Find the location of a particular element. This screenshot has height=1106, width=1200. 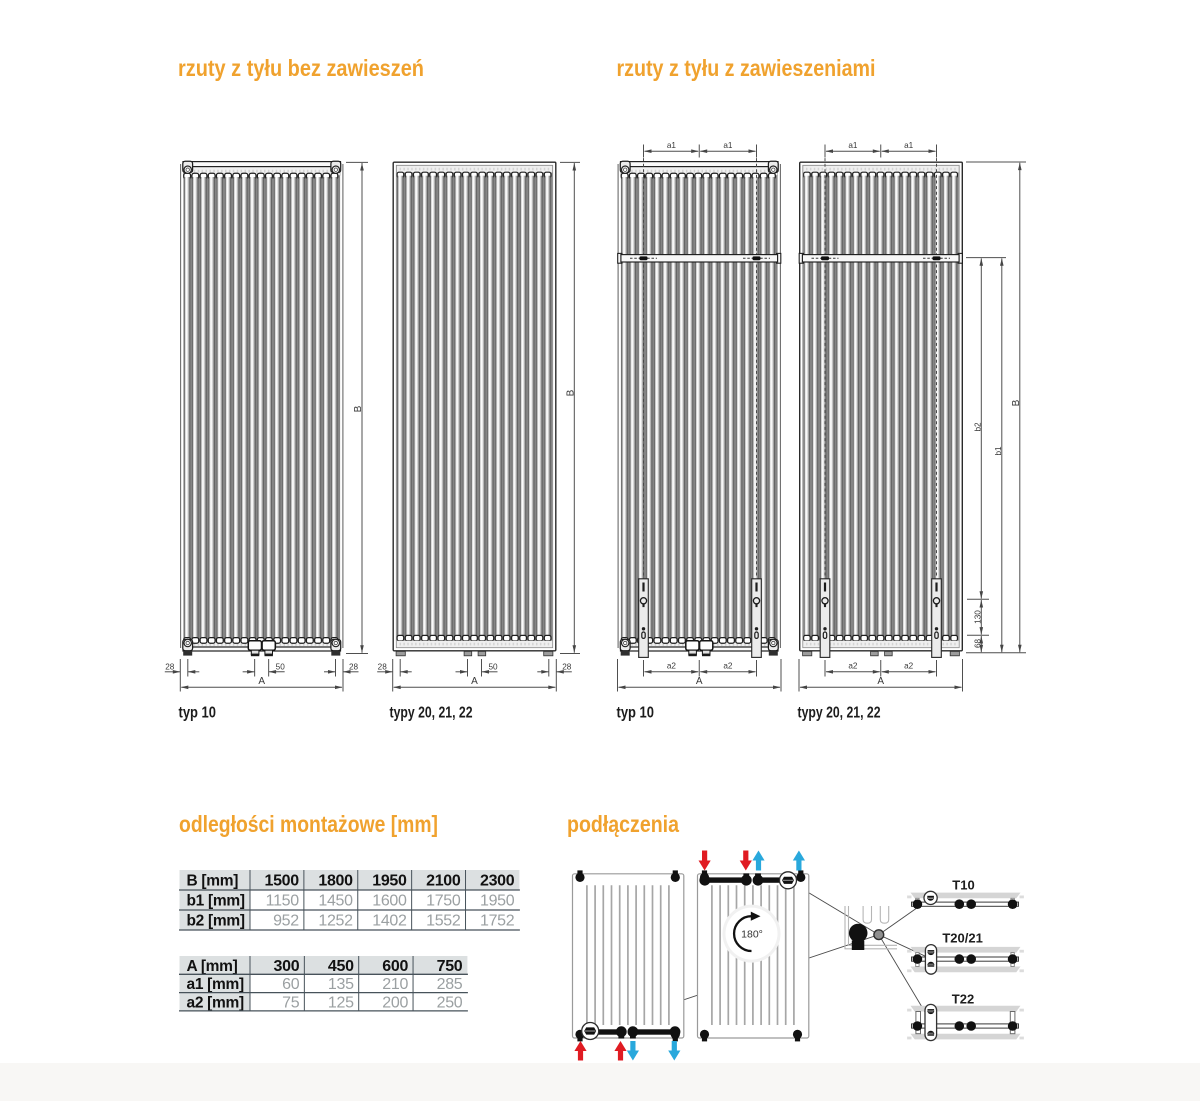

svg-text: b1 [mm] is located at coordinates (216, 901).